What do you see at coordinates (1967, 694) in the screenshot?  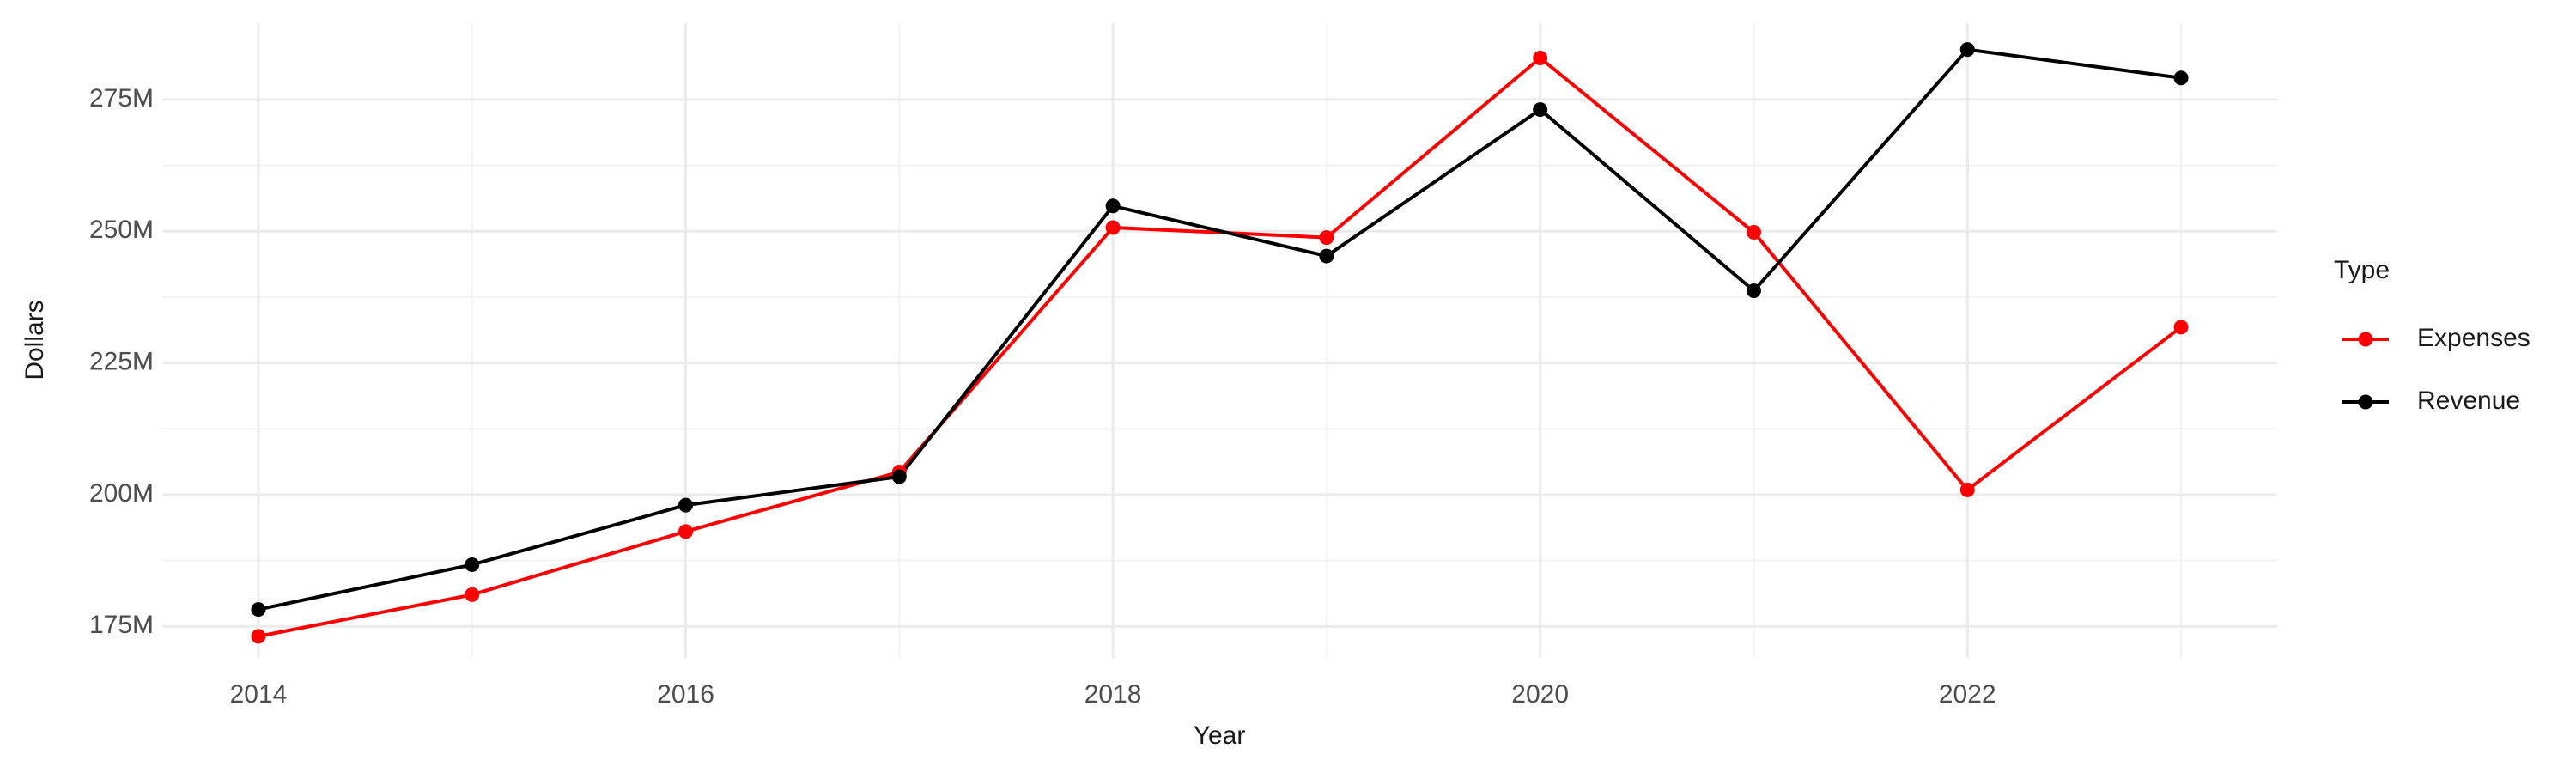 I see `x-tick-label: 2022` at bounding box center [1967, 694].